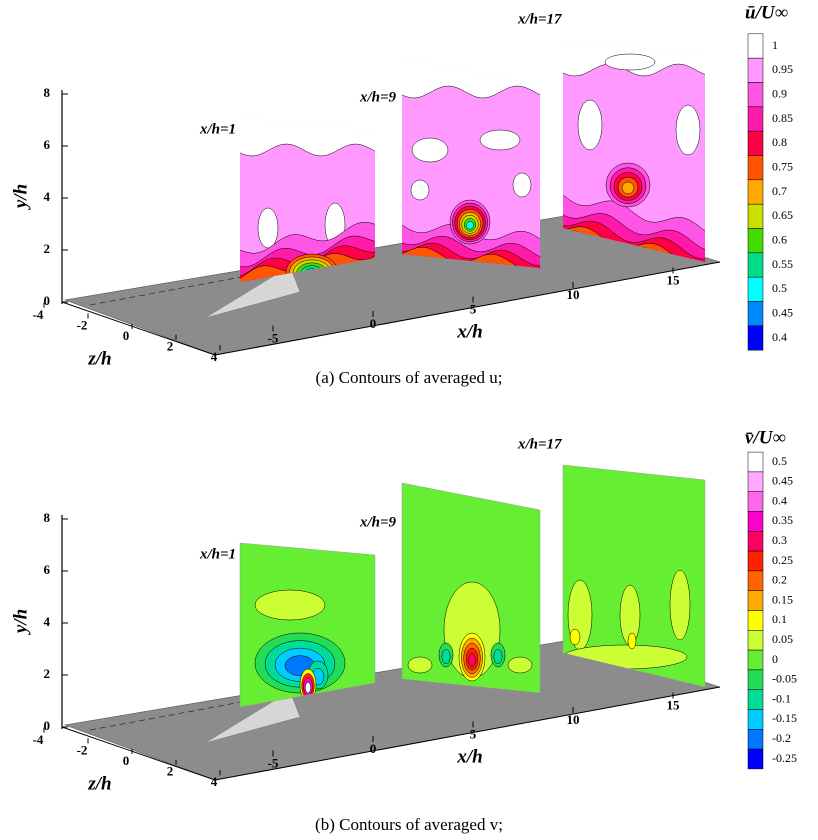 The image size is (818, 840). I want to click on colorbar-label: 0.95, so click(782, 69).